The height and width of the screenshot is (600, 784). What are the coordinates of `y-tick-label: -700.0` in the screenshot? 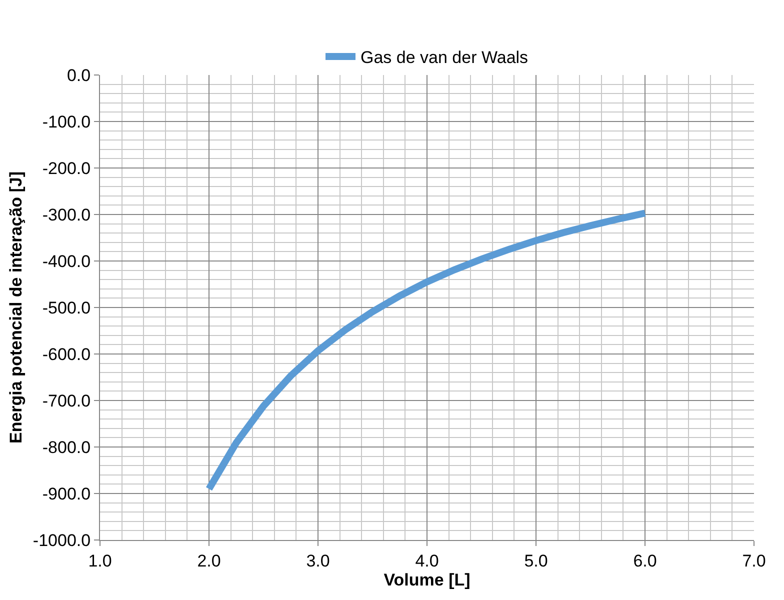 It's located at (66, 400).